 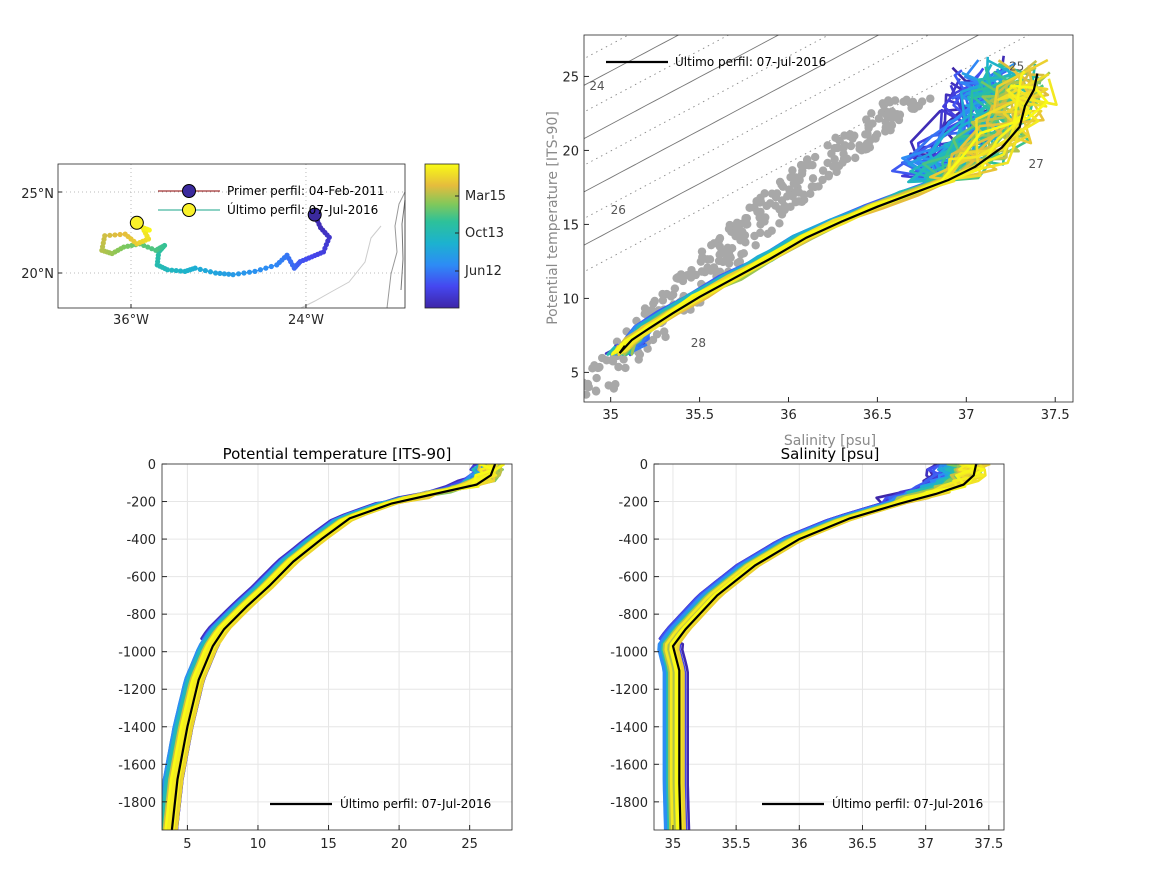 What do you see at coordinates (575, 373) in the screenshot?
I see `ts-ytick-label: 5` at bounding box center [575, 373].